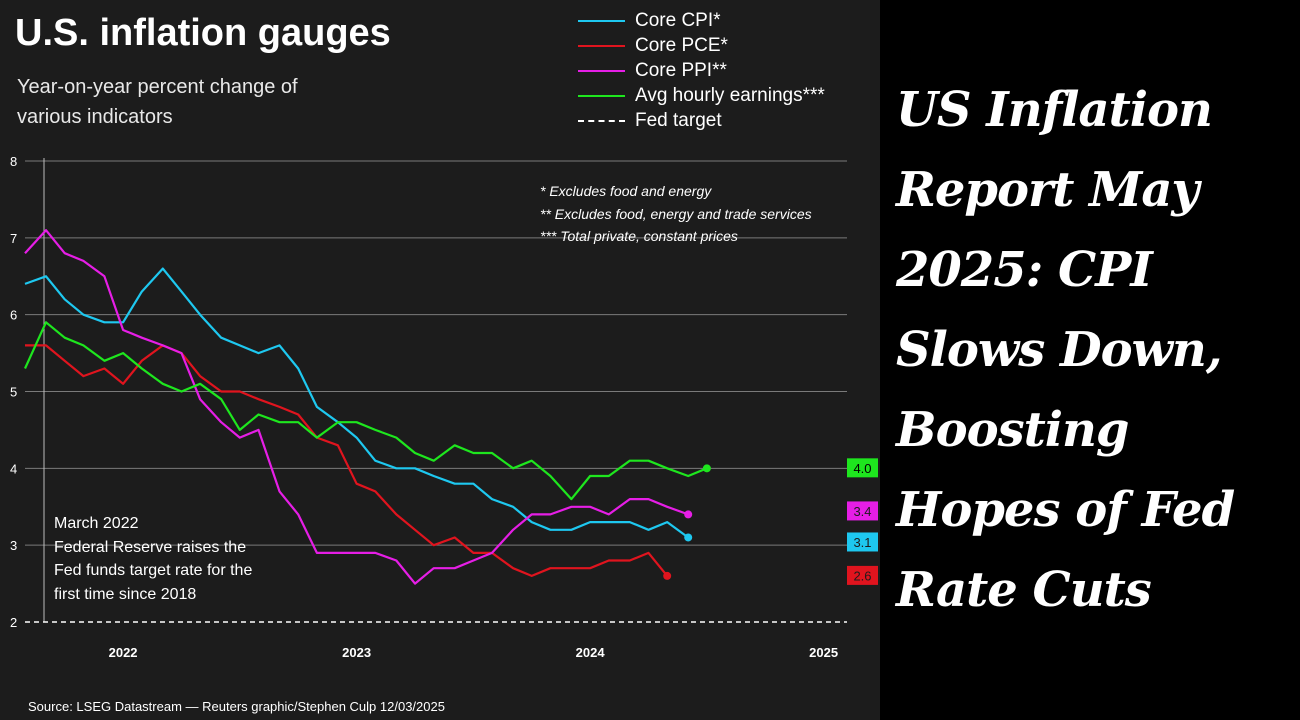  I want to click on end-label-core-cpi: 3.1, so click(862, 542).